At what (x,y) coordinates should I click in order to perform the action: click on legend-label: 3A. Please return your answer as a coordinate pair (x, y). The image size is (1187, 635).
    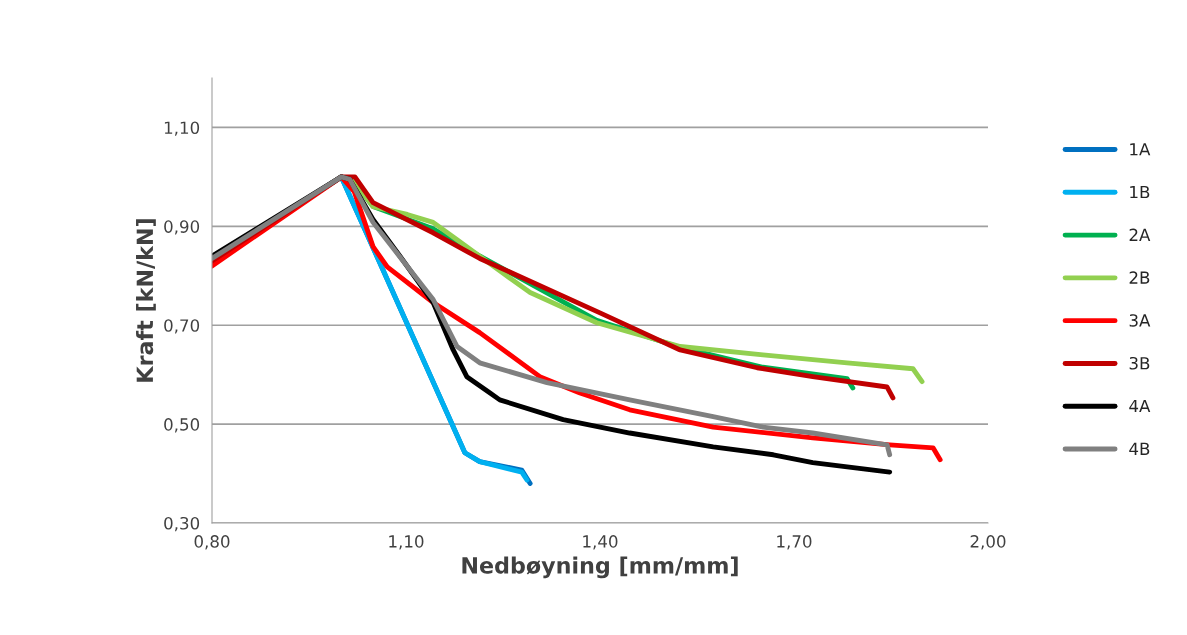
    Looking at the image, I should click on (1140, 320).